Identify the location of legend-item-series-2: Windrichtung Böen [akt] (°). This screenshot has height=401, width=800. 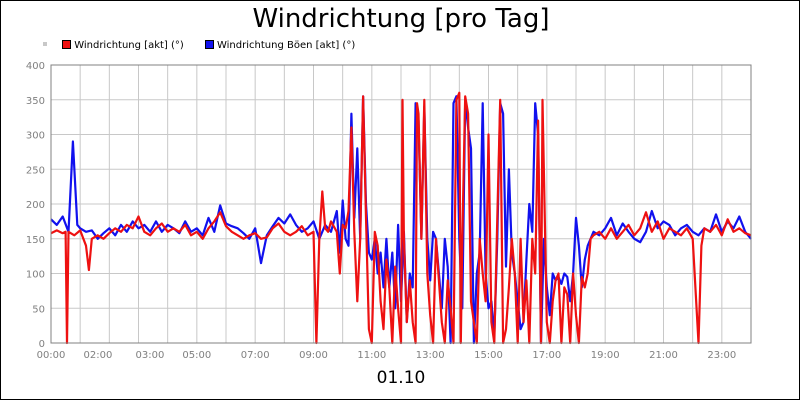
(280, 46).